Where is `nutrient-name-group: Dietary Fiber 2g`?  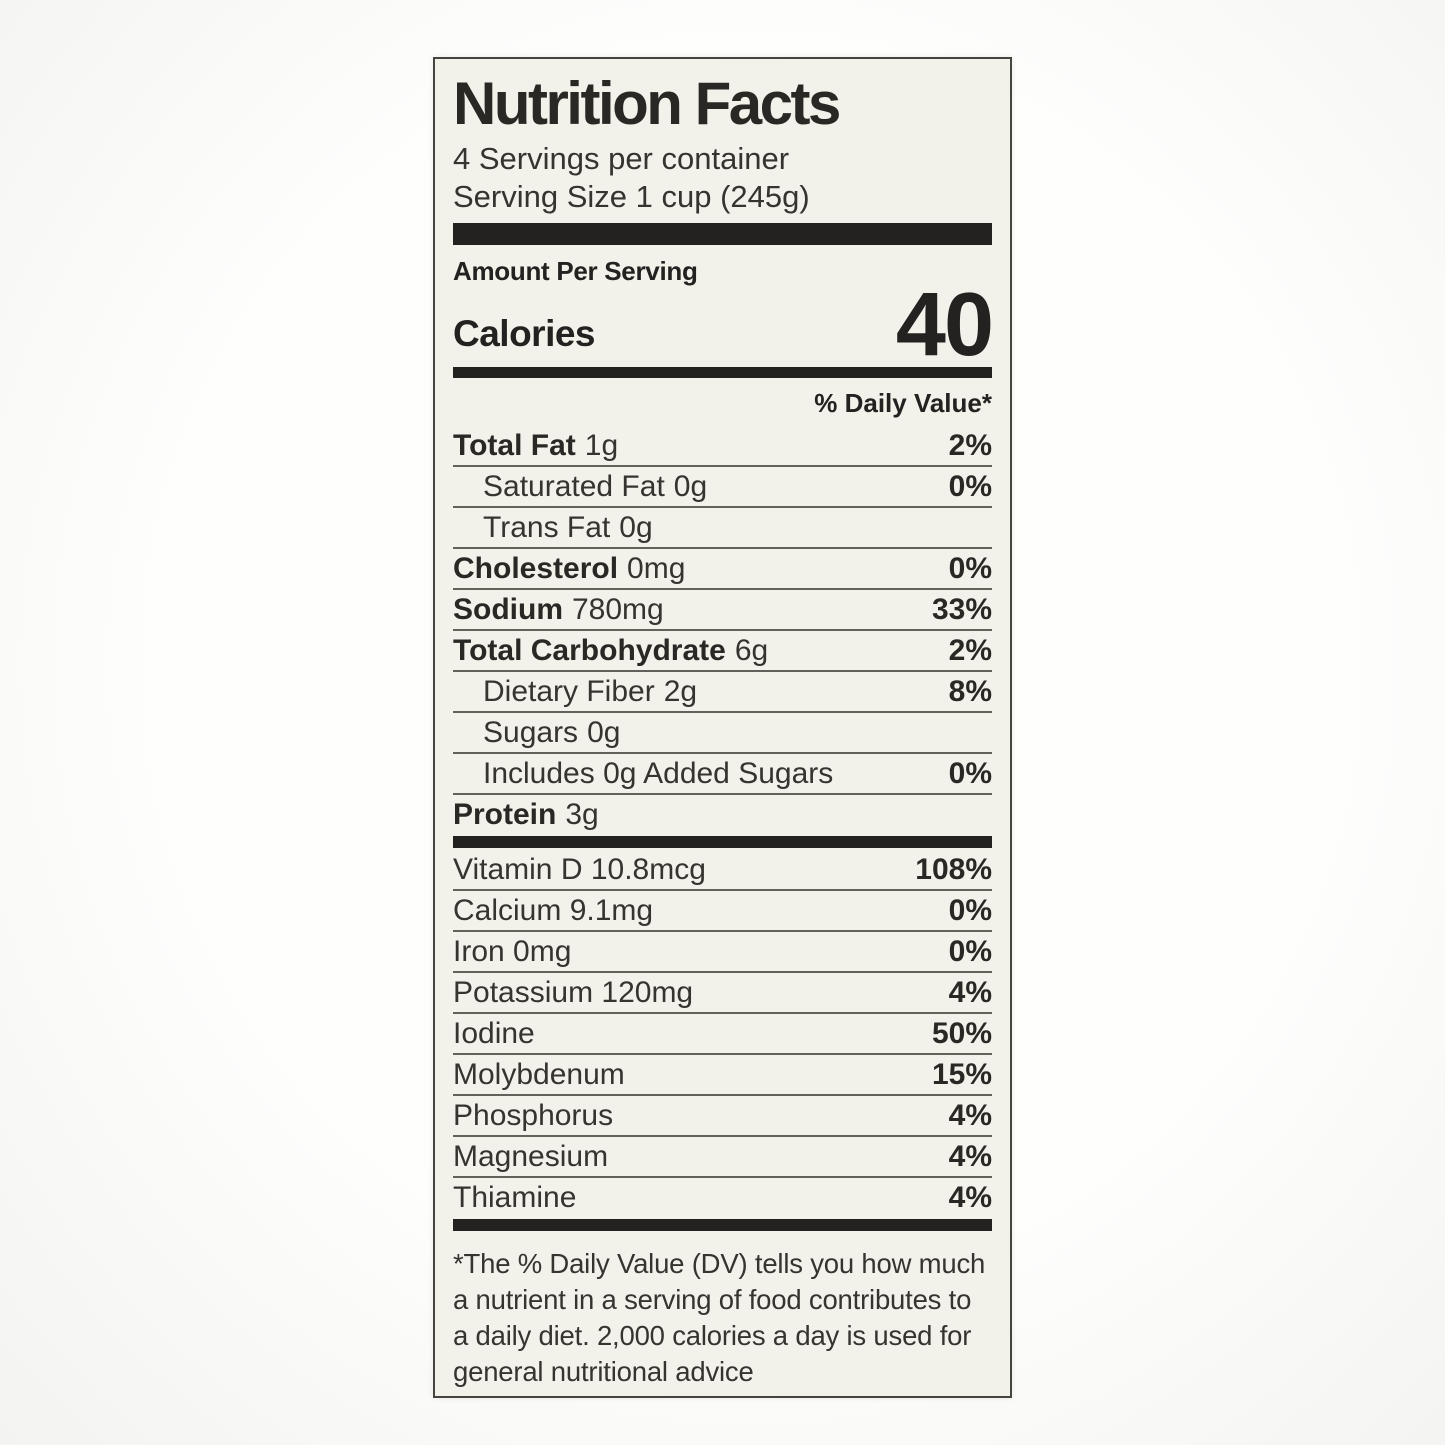
nutrient-name-group: Dietary Fiber 2g is located at coordinates (590, 691).